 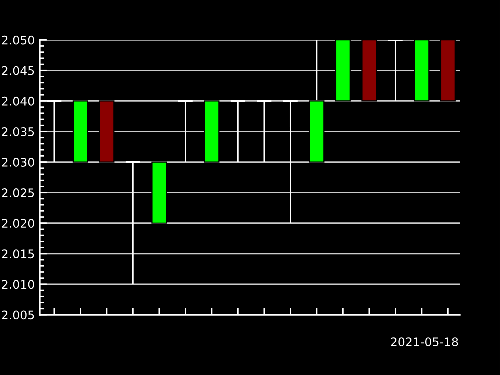 I want to click on y-tick-label: 2.050, so click(x=18, y=40).